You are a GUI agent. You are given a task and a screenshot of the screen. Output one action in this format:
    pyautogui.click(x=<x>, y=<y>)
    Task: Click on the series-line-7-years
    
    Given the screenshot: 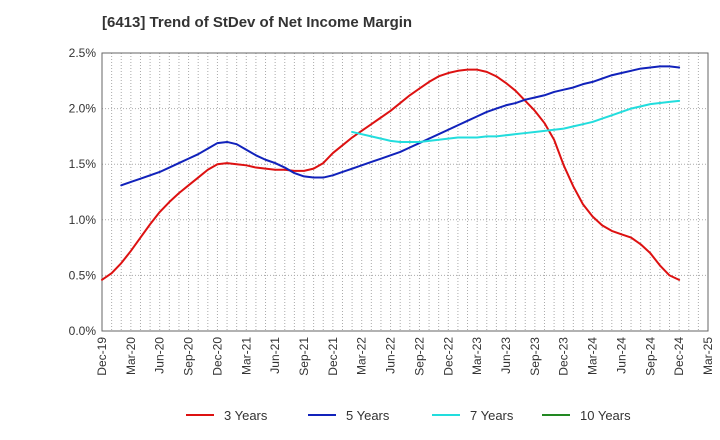 What is the action you would take?
    pyautogui.click(x=516, y=121)
    